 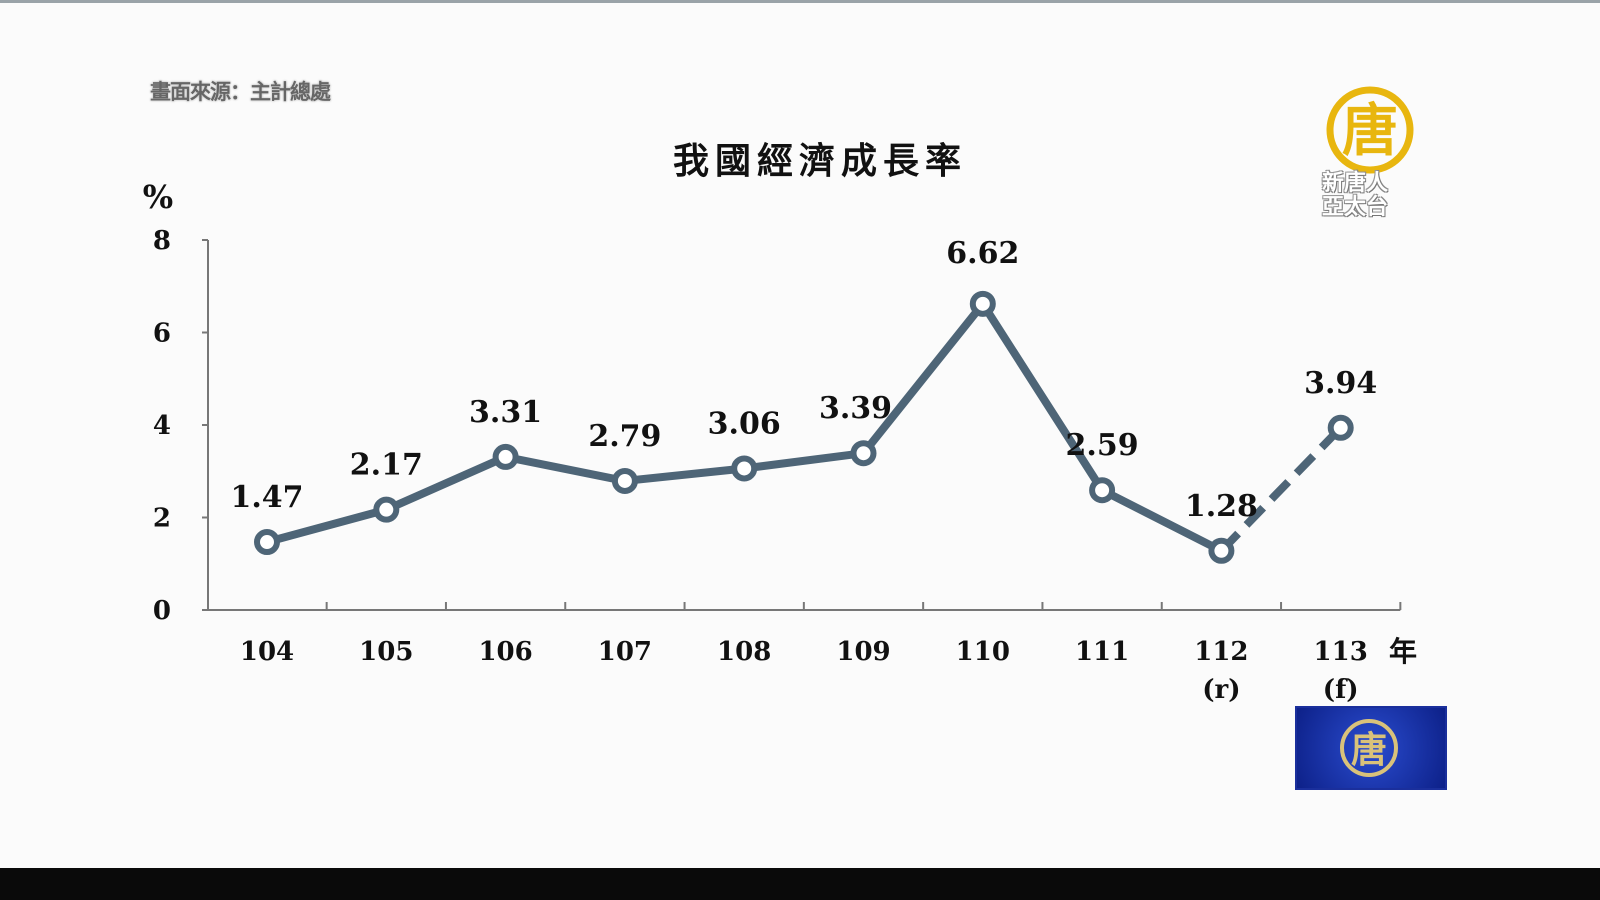 I want to click on ntd-logo-text: 新唐人 亞太台, so click(x=1377, y=196).